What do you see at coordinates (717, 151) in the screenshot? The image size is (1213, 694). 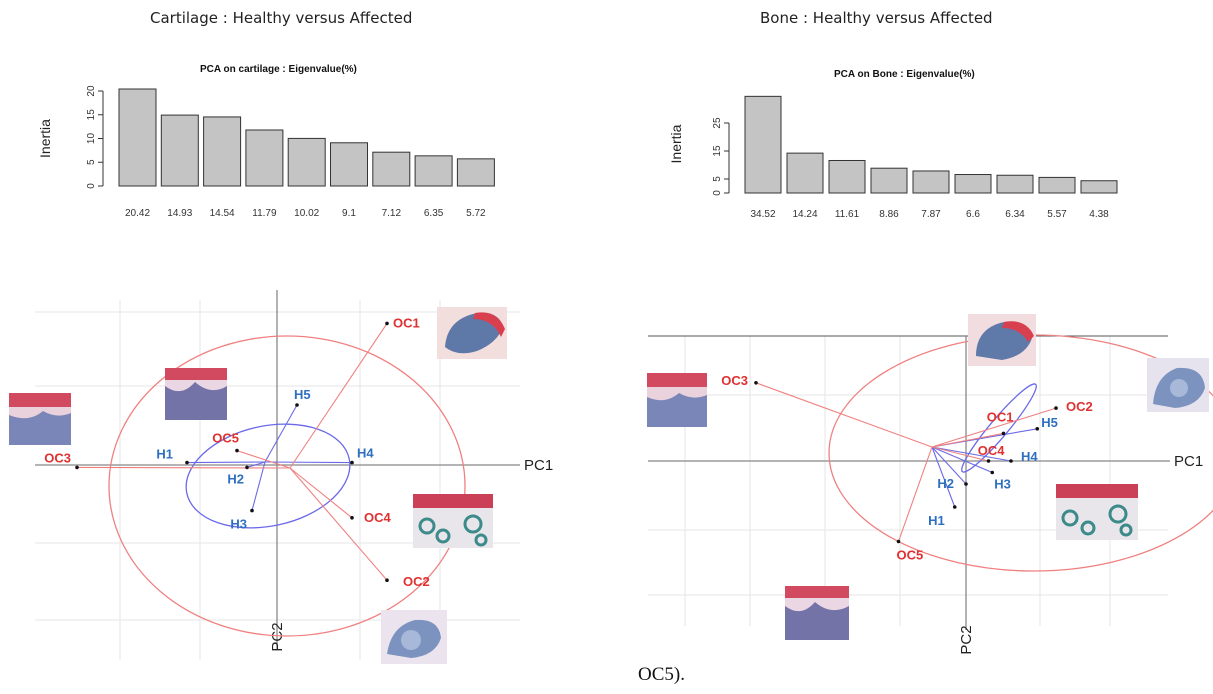 I see `bone-y-tick-label: 15` at bounding box center [717, 151].